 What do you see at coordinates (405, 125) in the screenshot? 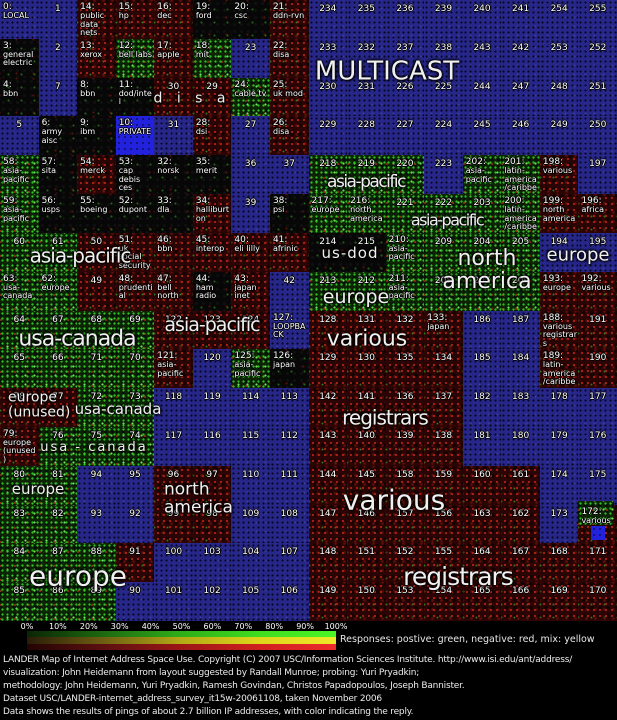
I see `block-number: 227` at bounding box center [405, 125].